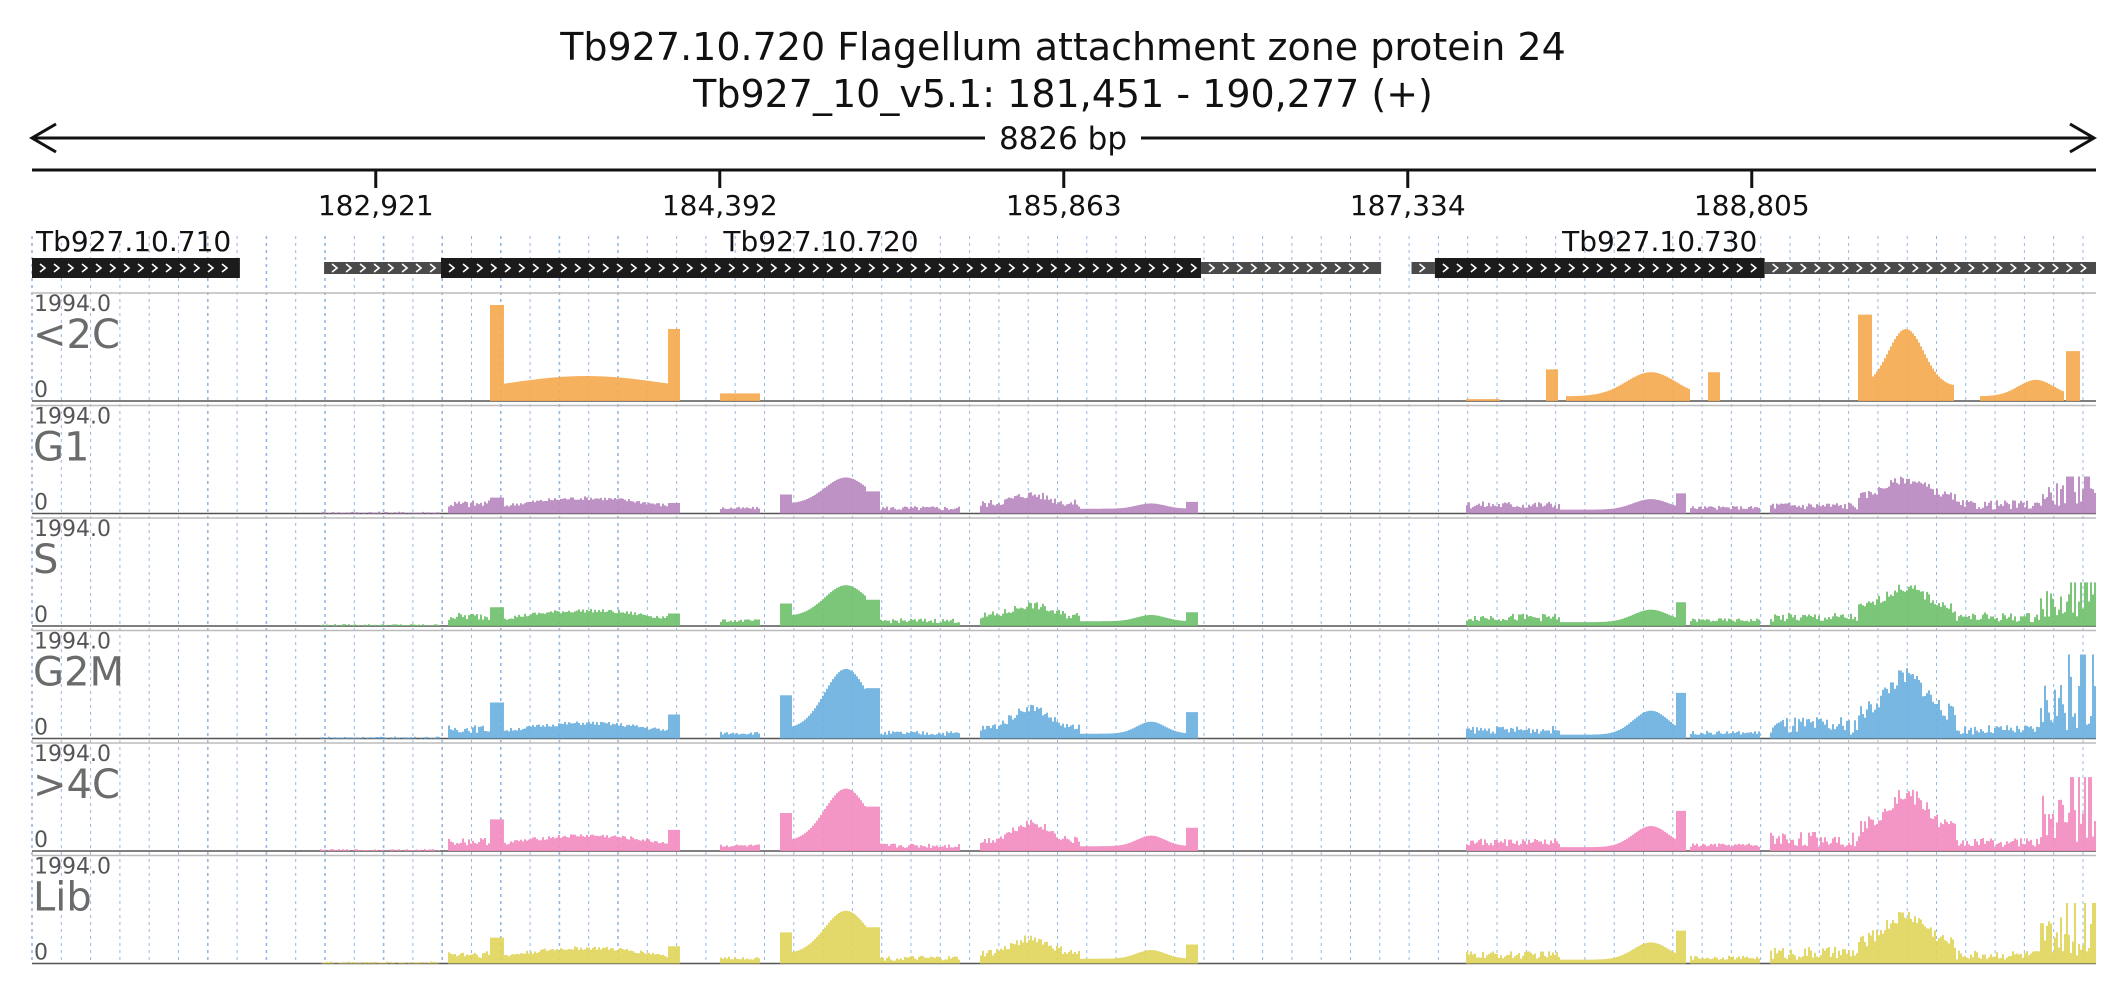 This screenshot has width=2126, height=1004. I want to click on track-name: Lib, so click(62, 898).